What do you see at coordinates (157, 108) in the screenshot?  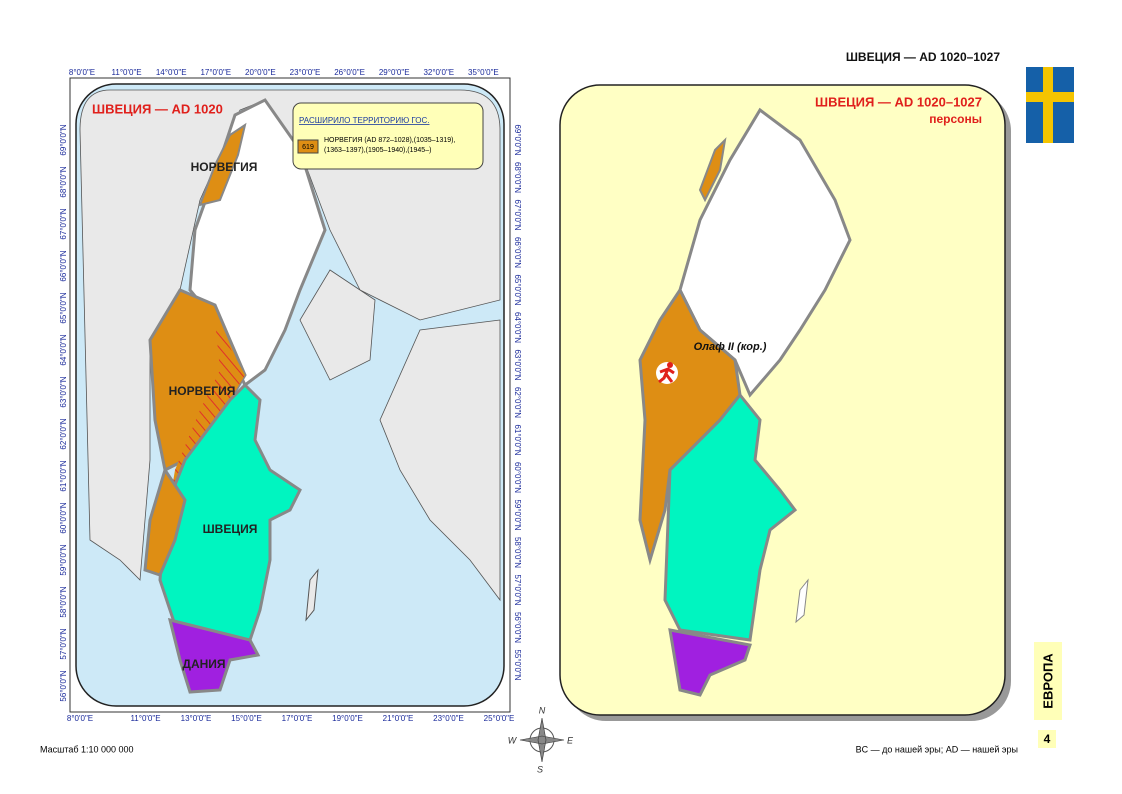 I see `map-title: ШВЕЦИЯ — AD 1020` at bounding box center [157, 108].